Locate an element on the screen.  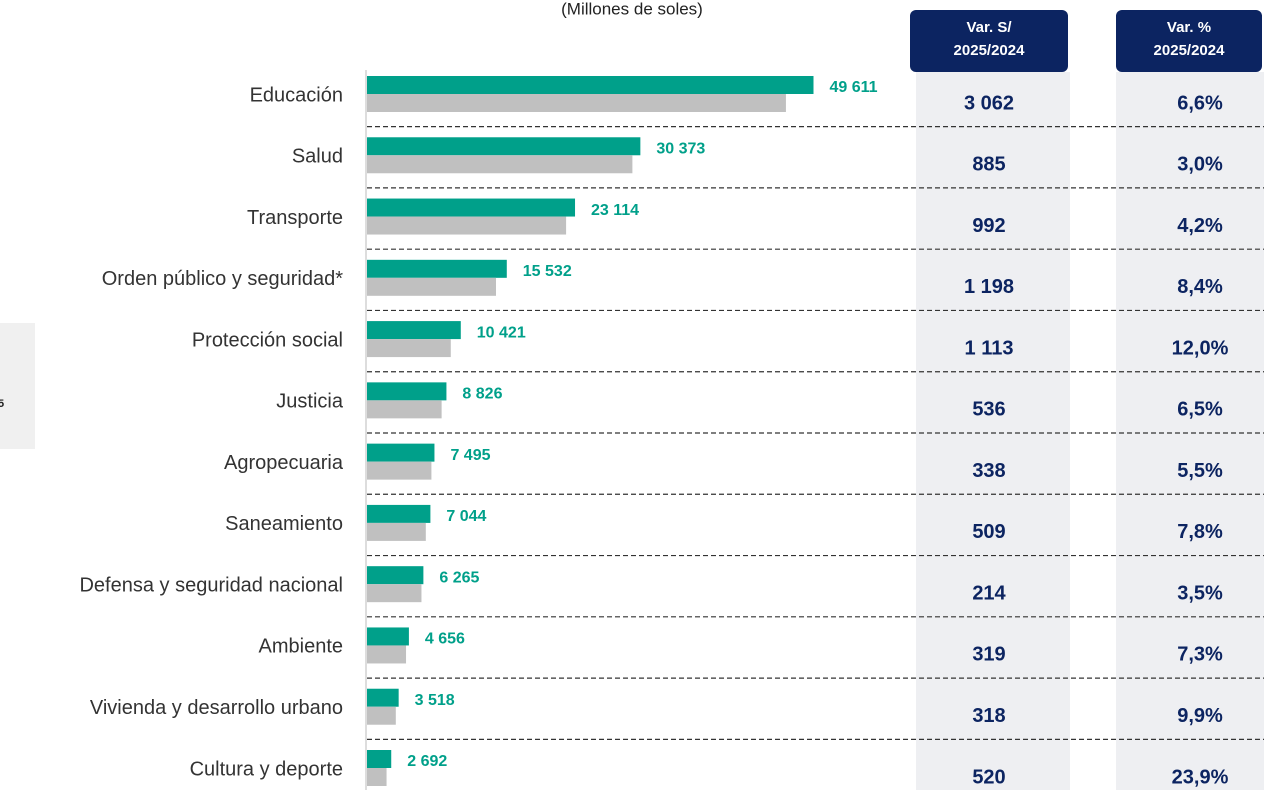
category-label: Defensa y seguridad nacional is located at coordinates (211, 585).